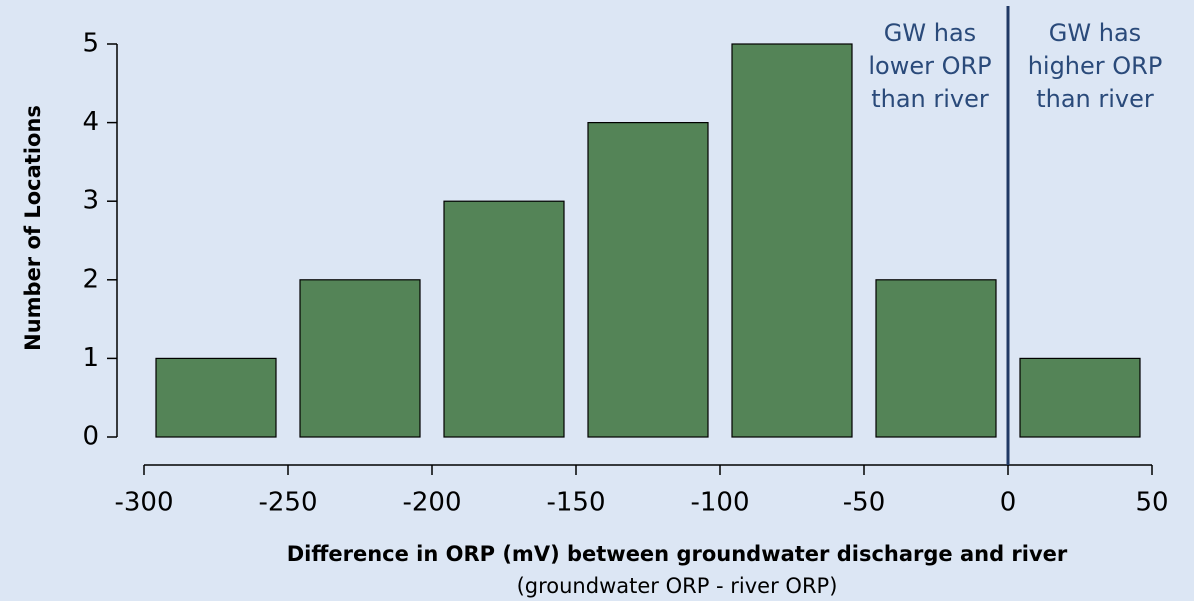 The width and height of the screenshot is (1194, 601). I want to click on y-tick-label: 0, so click(90, 437).